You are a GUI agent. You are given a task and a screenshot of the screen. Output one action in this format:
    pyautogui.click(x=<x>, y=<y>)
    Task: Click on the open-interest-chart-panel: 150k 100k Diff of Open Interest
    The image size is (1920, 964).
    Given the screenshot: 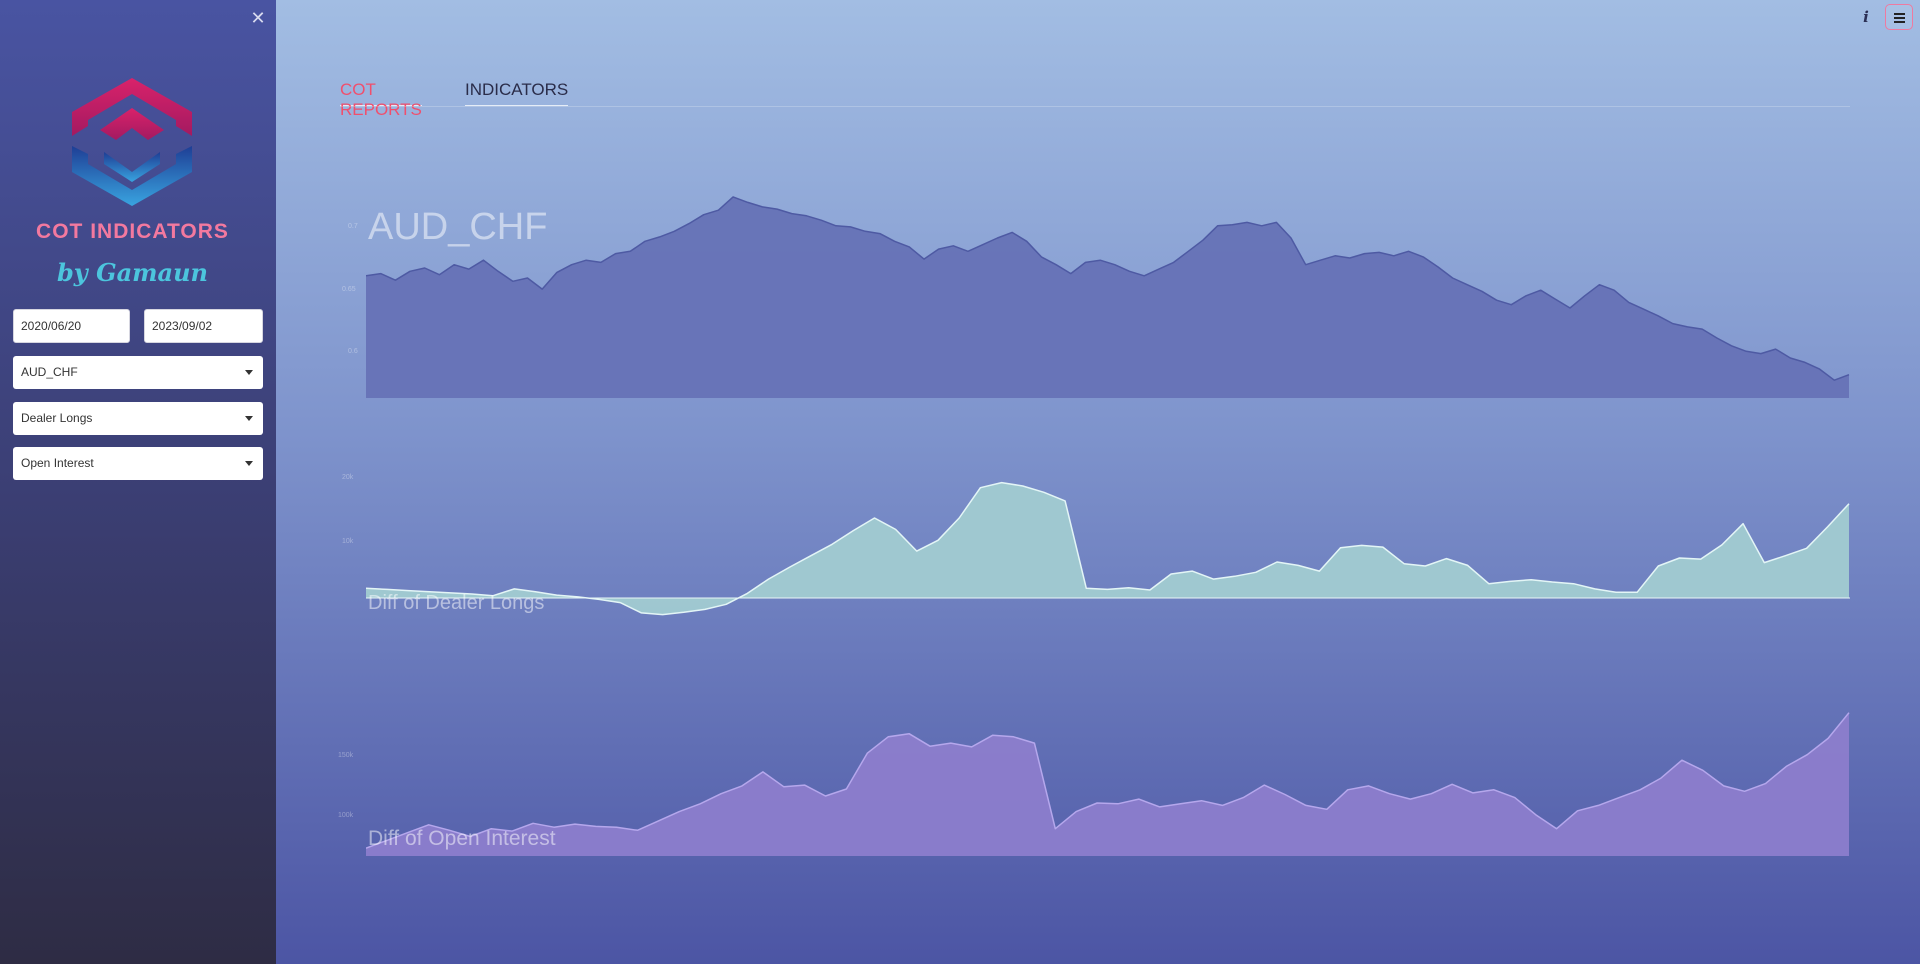 What is the action you would take?
    pyautogui.click(x=1094, y=780)
    